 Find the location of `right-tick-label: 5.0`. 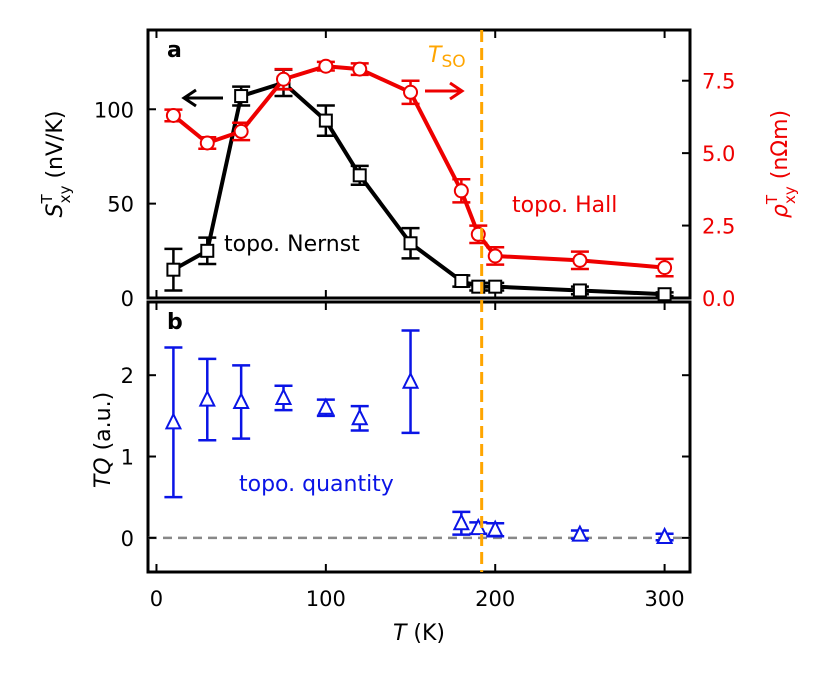

right-tick-label: 5.0 is located at coordinates (718, 154).